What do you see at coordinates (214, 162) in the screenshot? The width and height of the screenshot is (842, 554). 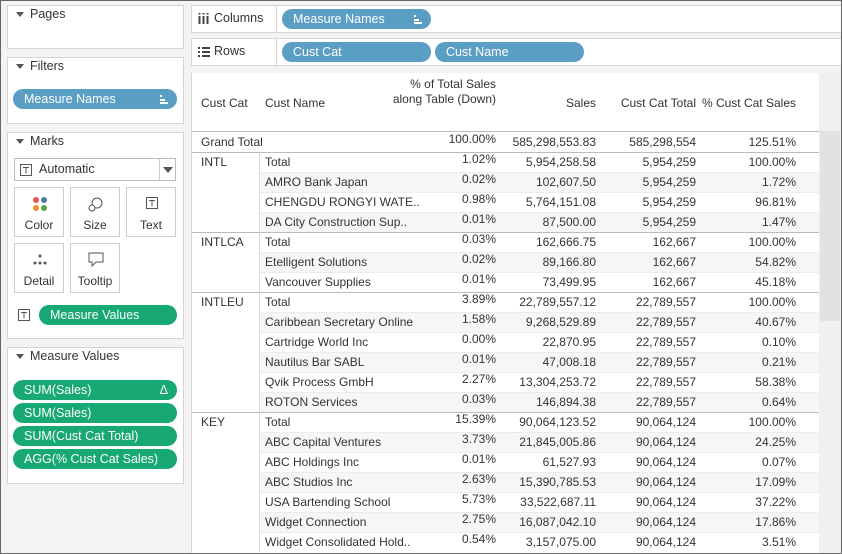 I see `cust-cat-label: INTL` at bounding box center [214, 162].